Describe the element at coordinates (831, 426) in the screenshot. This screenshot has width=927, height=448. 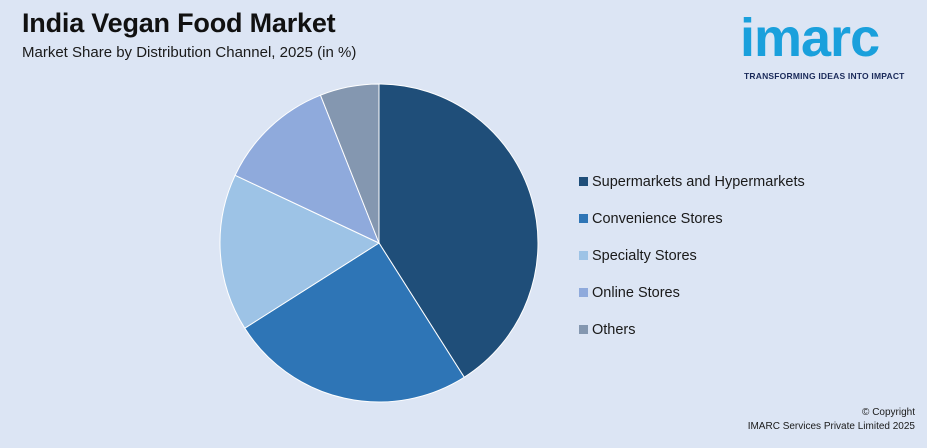
I see `company-line: IMARC Services Private Limited 2025` at that location.